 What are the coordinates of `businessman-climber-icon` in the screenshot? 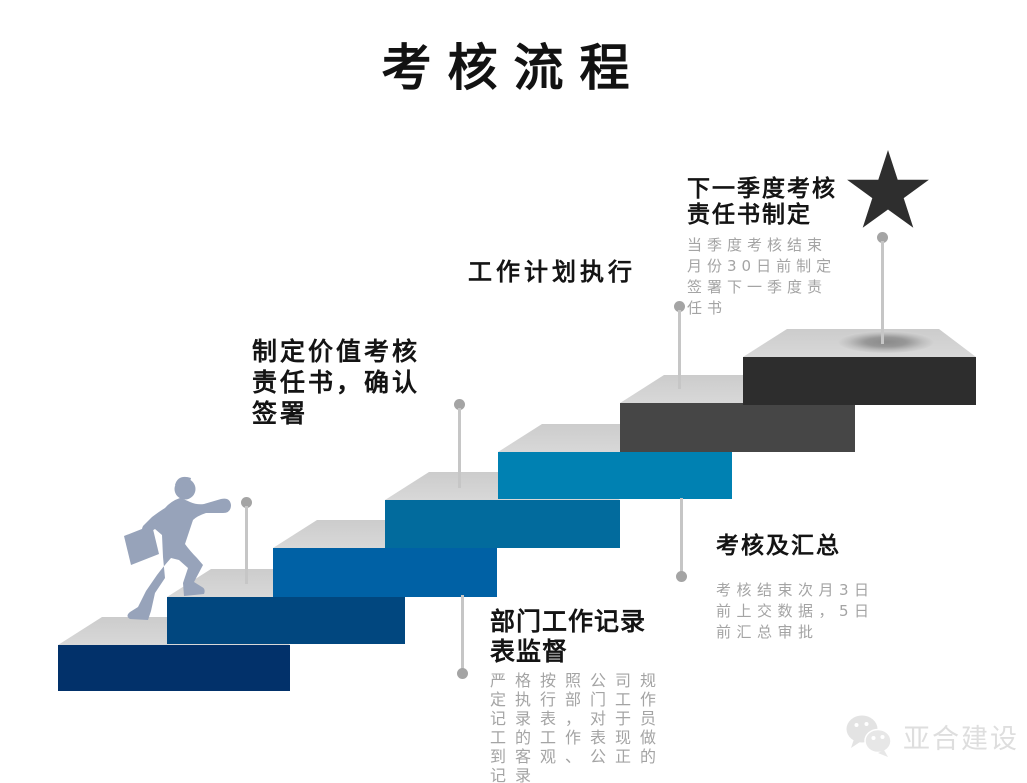 It's located at (177, 548).